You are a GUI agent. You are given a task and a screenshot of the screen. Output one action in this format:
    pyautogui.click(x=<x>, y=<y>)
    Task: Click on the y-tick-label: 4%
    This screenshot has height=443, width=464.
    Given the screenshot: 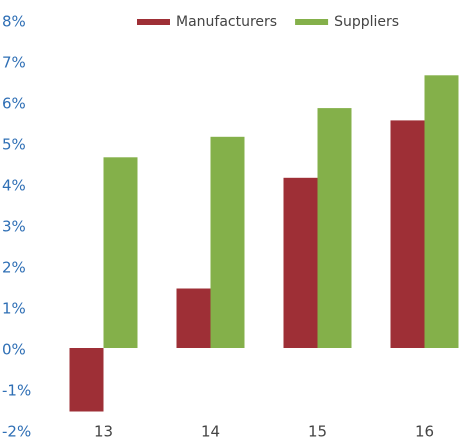 What is the action you would take?
    pyautogui.click(x=14, y=186)
    